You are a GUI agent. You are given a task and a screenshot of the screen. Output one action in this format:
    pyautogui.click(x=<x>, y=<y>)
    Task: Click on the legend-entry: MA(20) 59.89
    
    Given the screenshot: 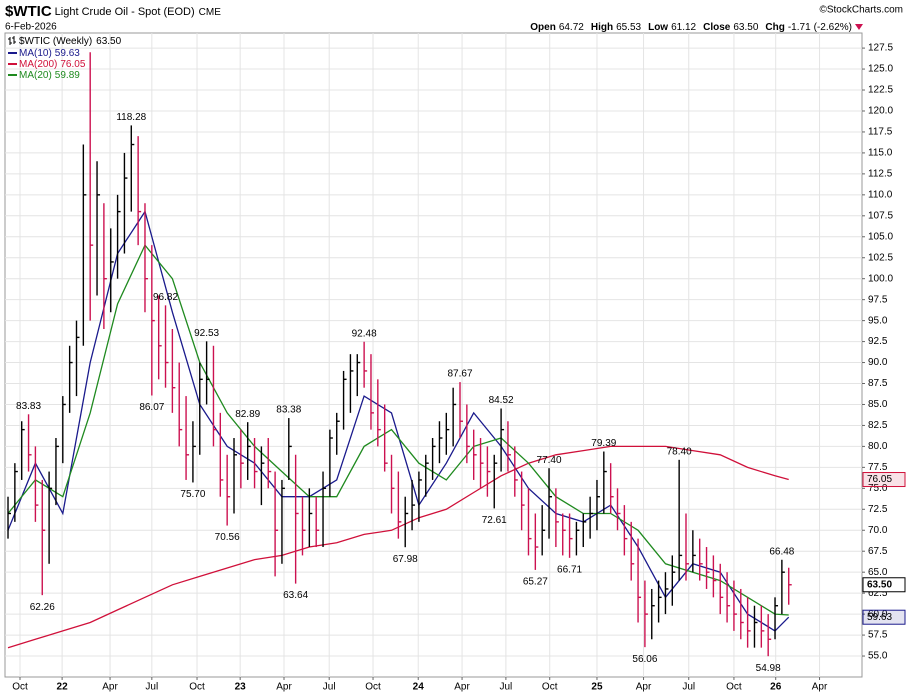 What is the action you would take?
    pyautogui.click(x=49, y=75)
    